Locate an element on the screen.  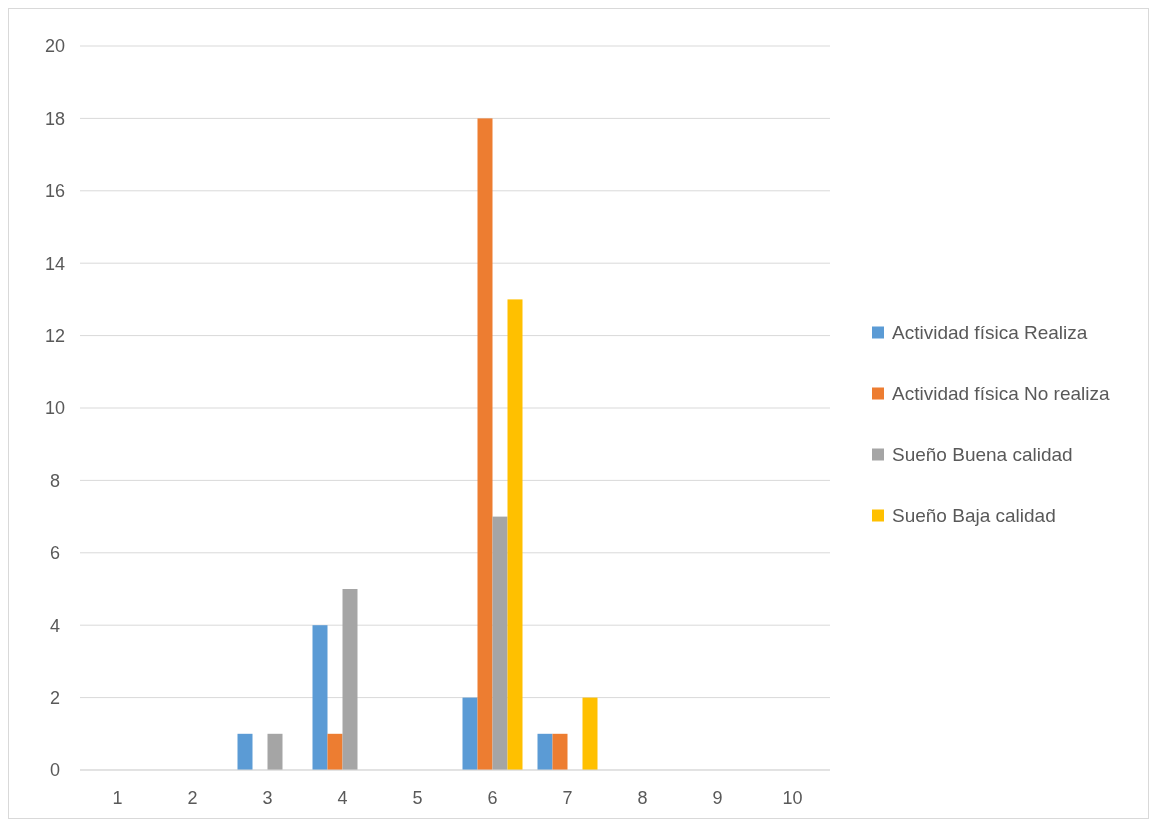
y-tick-label: 18 is located at coordinates (55, 118).